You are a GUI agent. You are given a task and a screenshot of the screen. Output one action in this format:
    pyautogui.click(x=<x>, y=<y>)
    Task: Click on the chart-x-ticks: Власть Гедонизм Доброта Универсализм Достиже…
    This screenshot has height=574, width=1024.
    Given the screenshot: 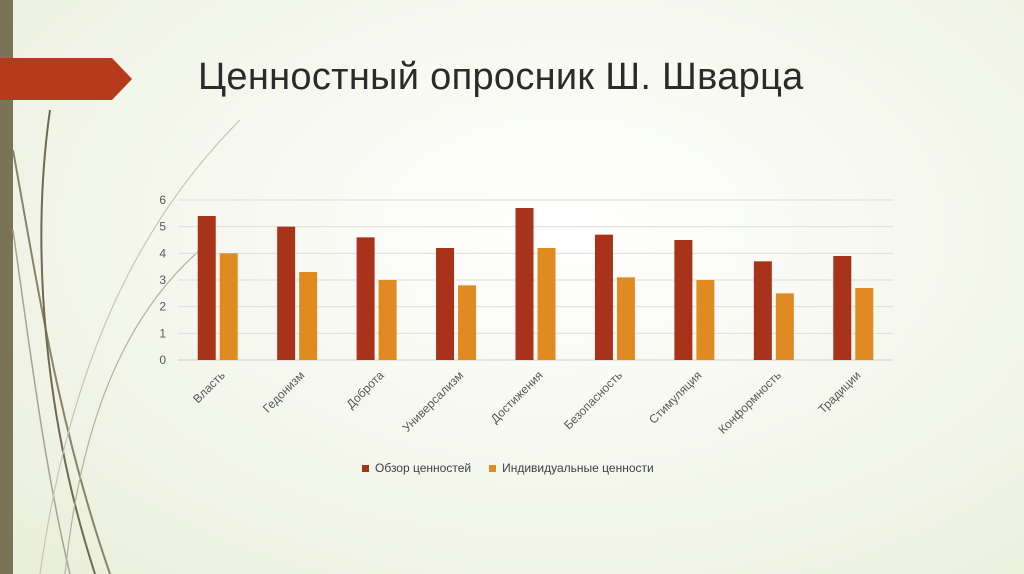 What is the action you would take?
    pyautogui.click(x=526, y=402)
    